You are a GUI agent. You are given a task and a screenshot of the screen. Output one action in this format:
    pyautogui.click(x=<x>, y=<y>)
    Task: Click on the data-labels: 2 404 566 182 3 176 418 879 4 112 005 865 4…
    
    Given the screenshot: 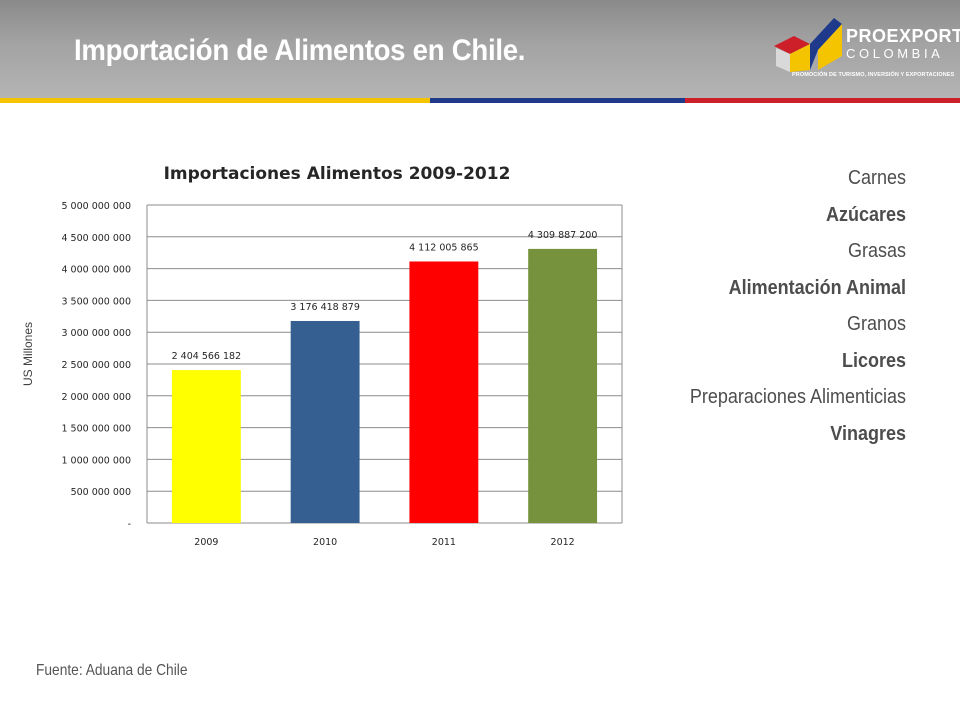 What is the action you would take?
    pyautogui.click(x=385, y=296)
    